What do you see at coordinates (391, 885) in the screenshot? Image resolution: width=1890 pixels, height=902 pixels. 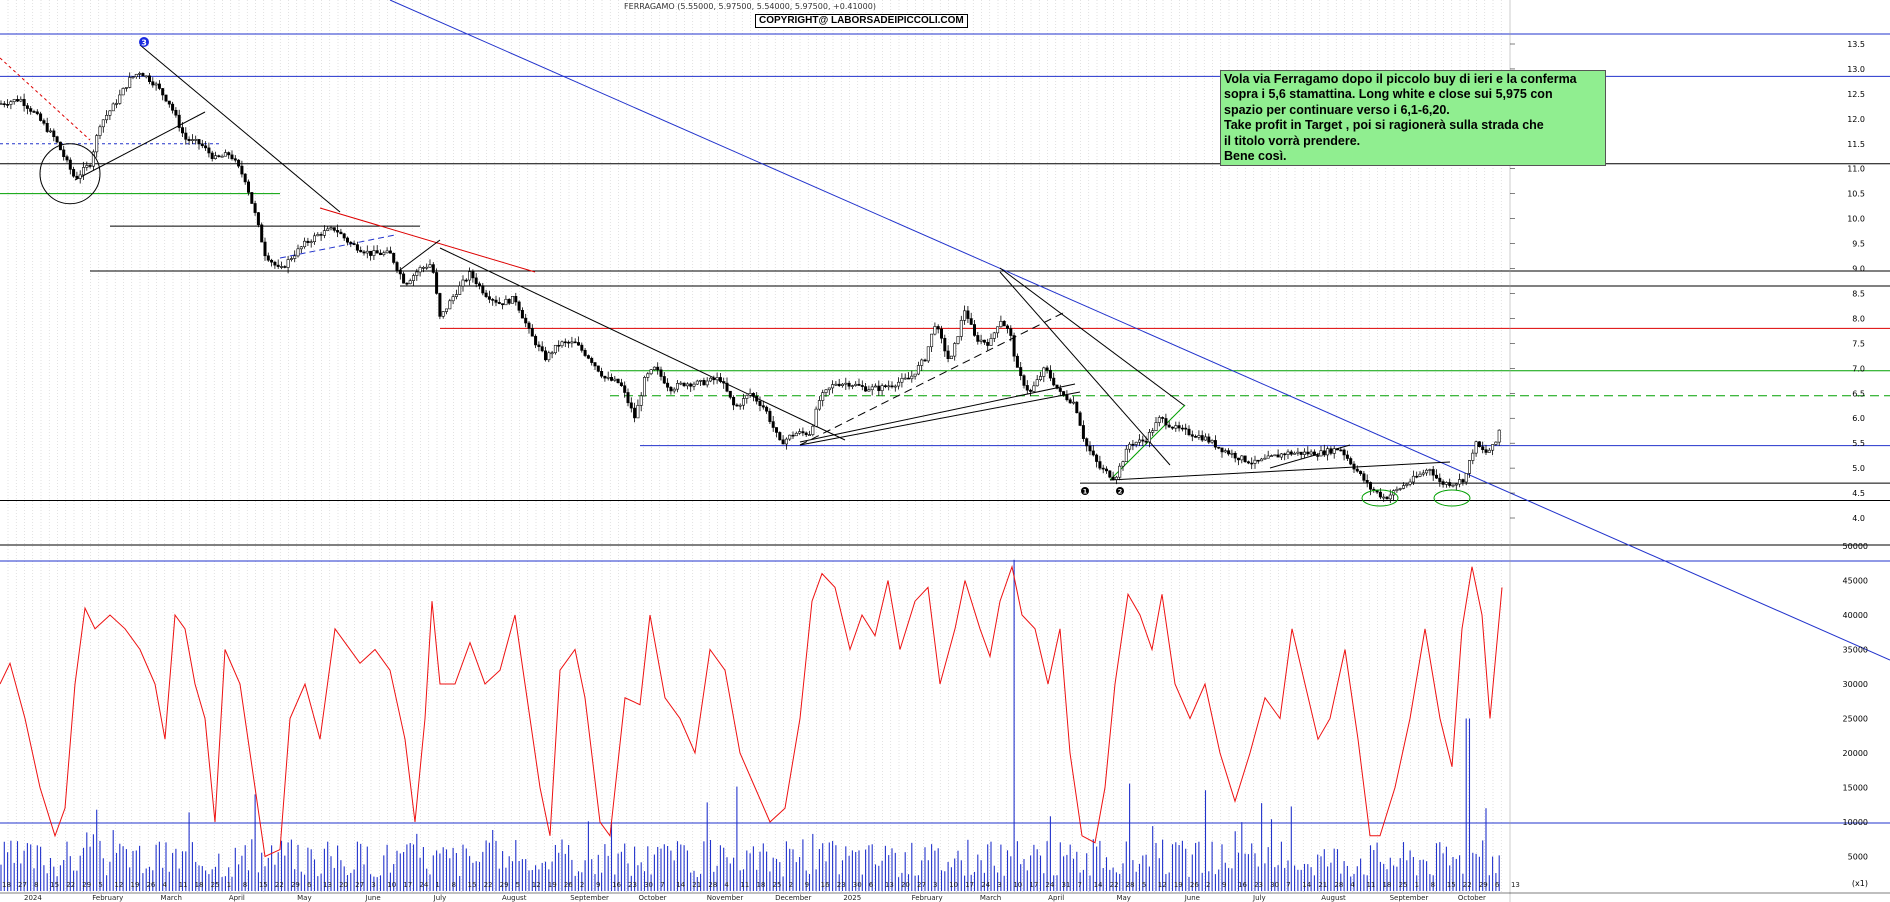 I see `x-day-label: 10` at bounding box center [391, 885].